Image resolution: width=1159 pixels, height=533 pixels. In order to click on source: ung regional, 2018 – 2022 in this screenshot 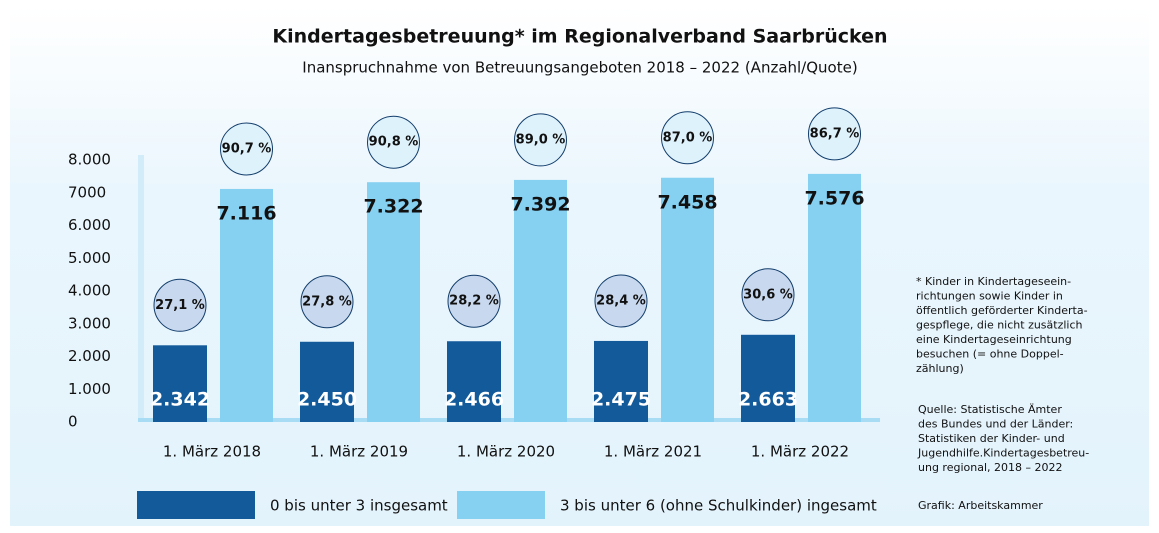, I will do `click(990, 467)`.